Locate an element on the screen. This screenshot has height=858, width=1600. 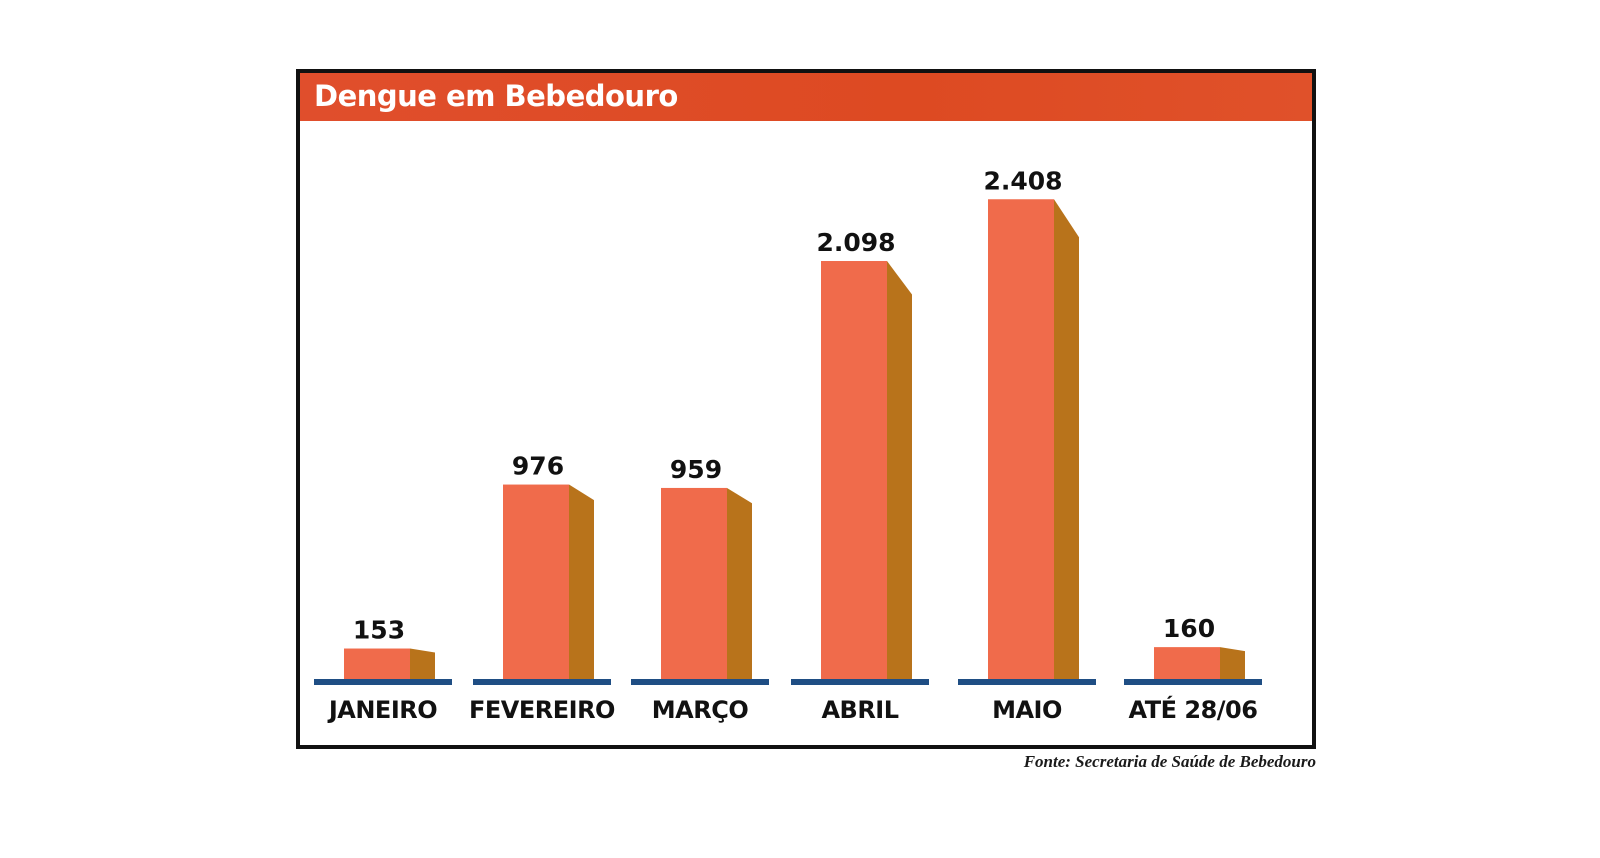
category-label: JANEIRO is located at coordinates (382, 710).